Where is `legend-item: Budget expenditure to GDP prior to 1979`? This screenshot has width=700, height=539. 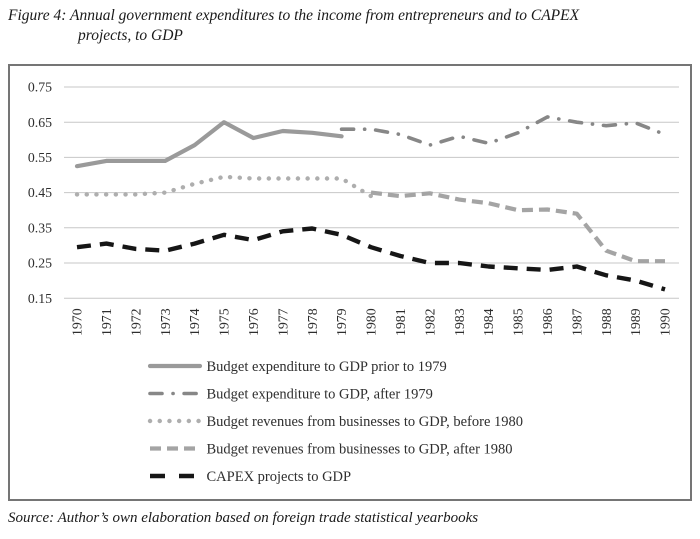
legend-item: Budget expenditure to GDP prior to 1979 is located at coordinates (297, 367).